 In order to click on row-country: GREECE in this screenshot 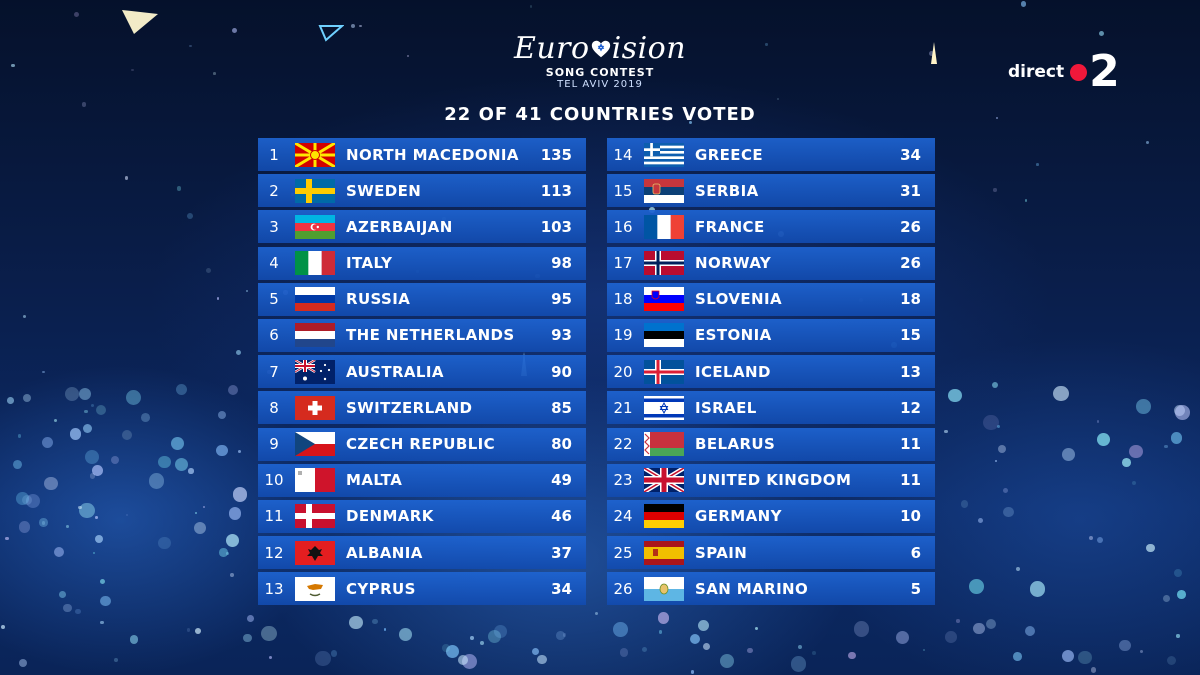, I will do `click(729, 154)`.